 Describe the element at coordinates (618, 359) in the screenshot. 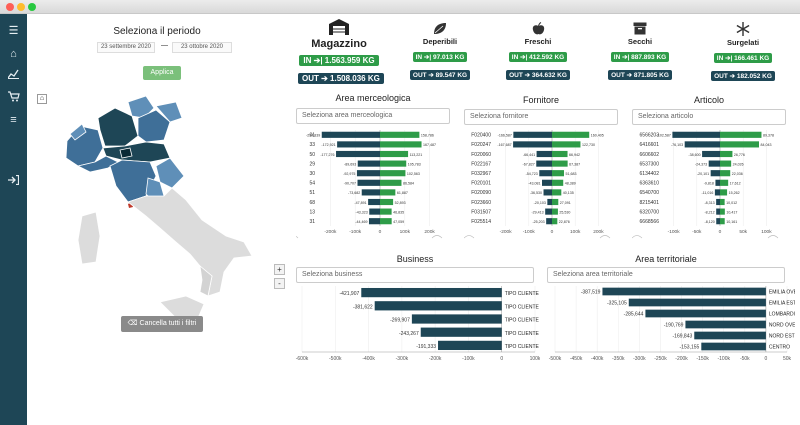

I see `x-tick-label: -350k` at that location.